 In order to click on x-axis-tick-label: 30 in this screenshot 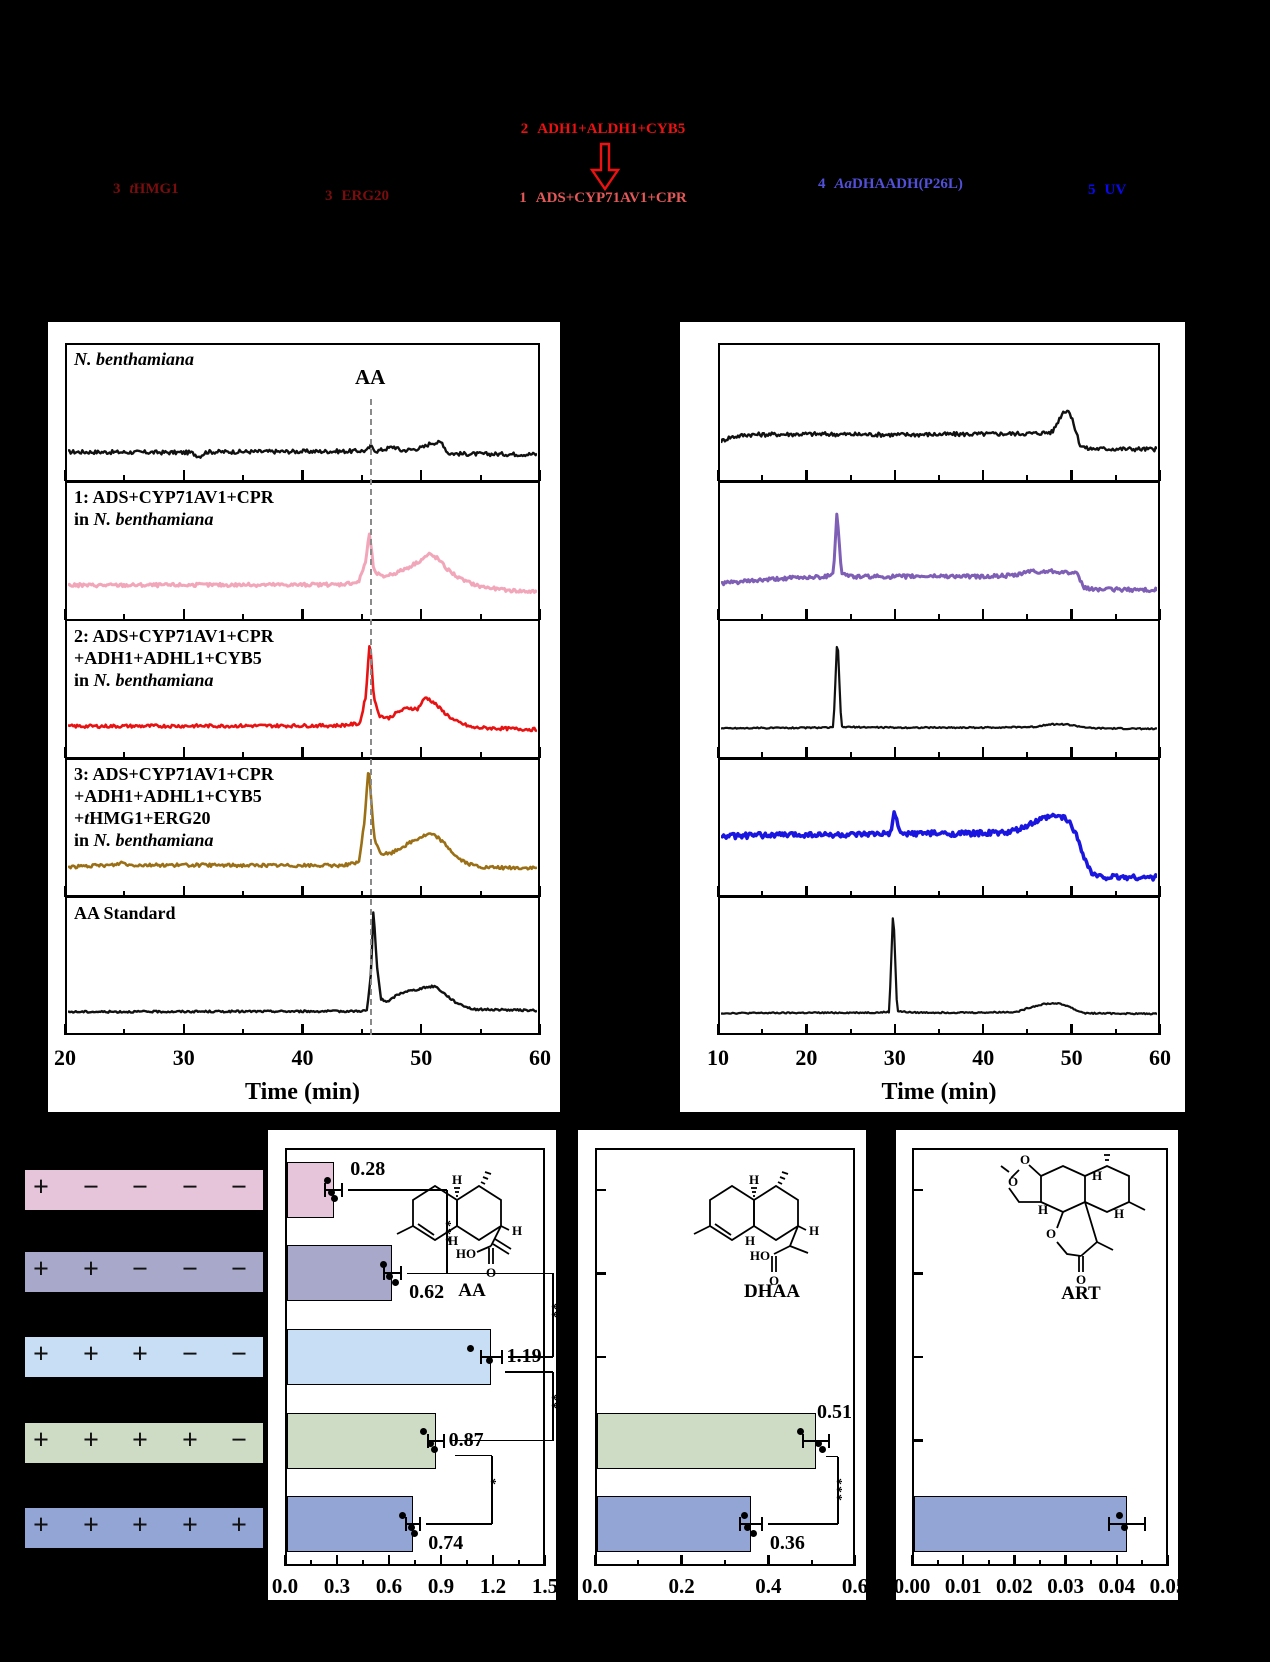, I will do `click(894, 1057)`.